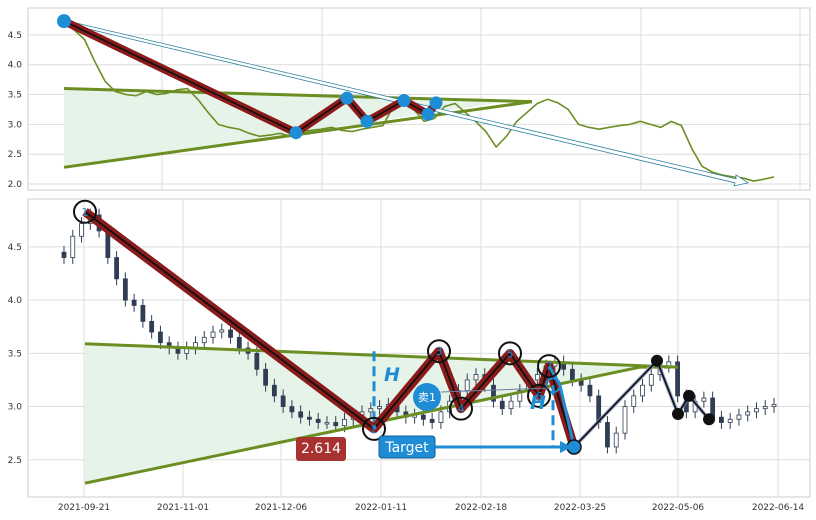  I want to click on breakout-value-label: 2.614, so click(321, 449).